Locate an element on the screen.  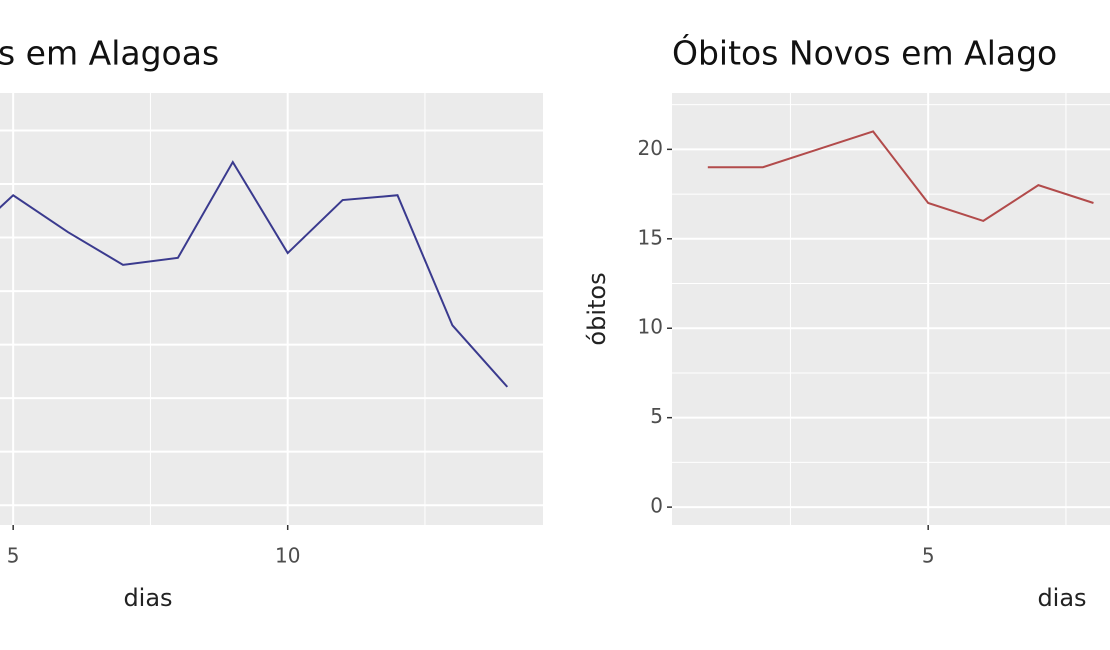
y-tick-label: 20 is located at coordinates (650, 148).